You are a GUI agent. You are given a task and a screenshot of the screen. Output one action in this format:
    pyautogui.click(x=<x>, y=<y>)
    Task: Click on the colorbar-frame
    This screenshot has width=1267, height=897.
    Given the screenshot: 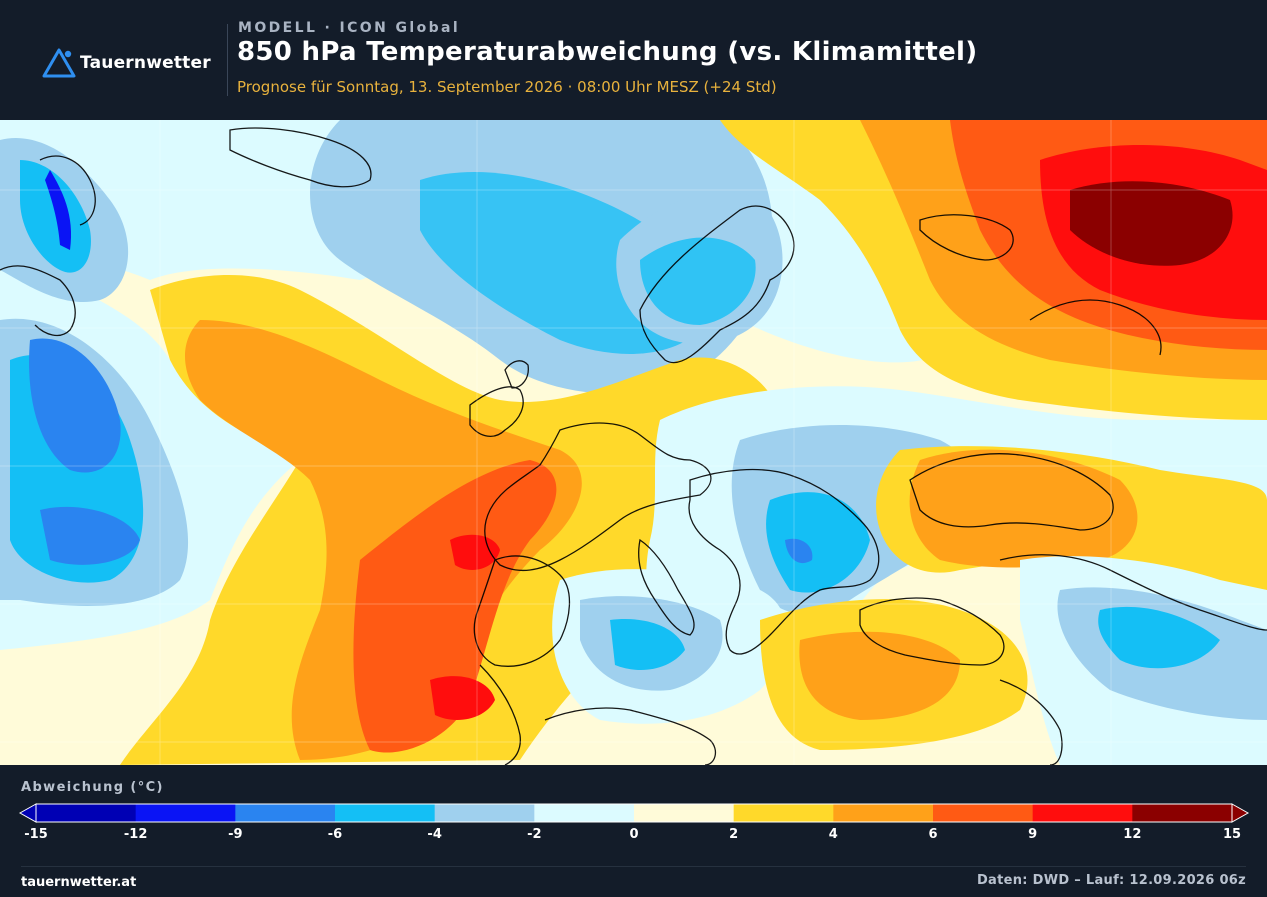 What is the action you would take?
    pyautogui.click(x=634, y=813)
    